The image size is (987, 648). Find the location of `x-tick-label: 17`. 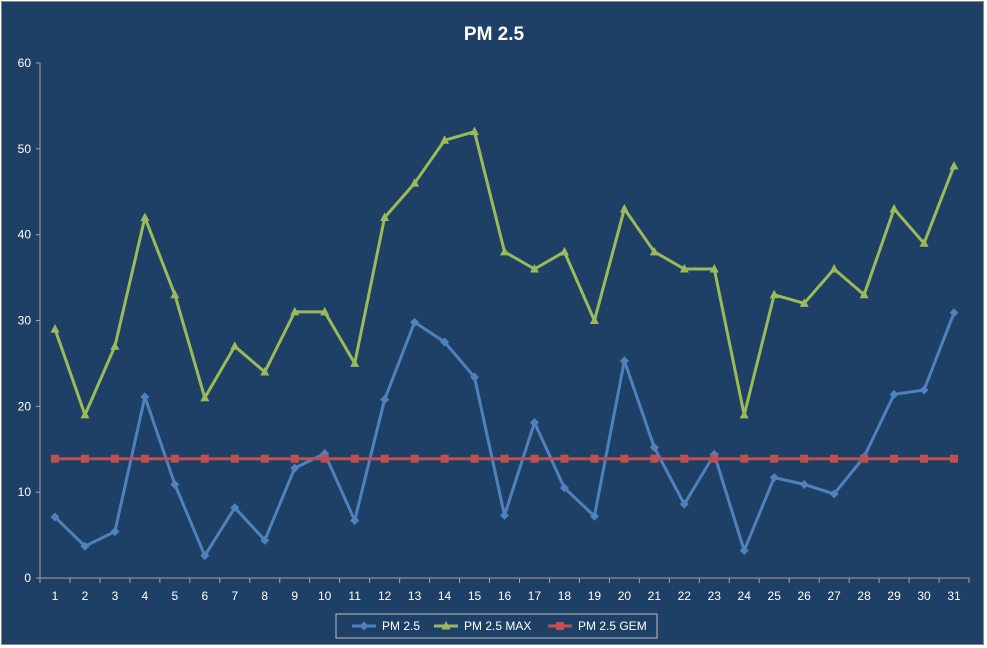

x-tick-label: 17 is located at coordinates (535, 596).